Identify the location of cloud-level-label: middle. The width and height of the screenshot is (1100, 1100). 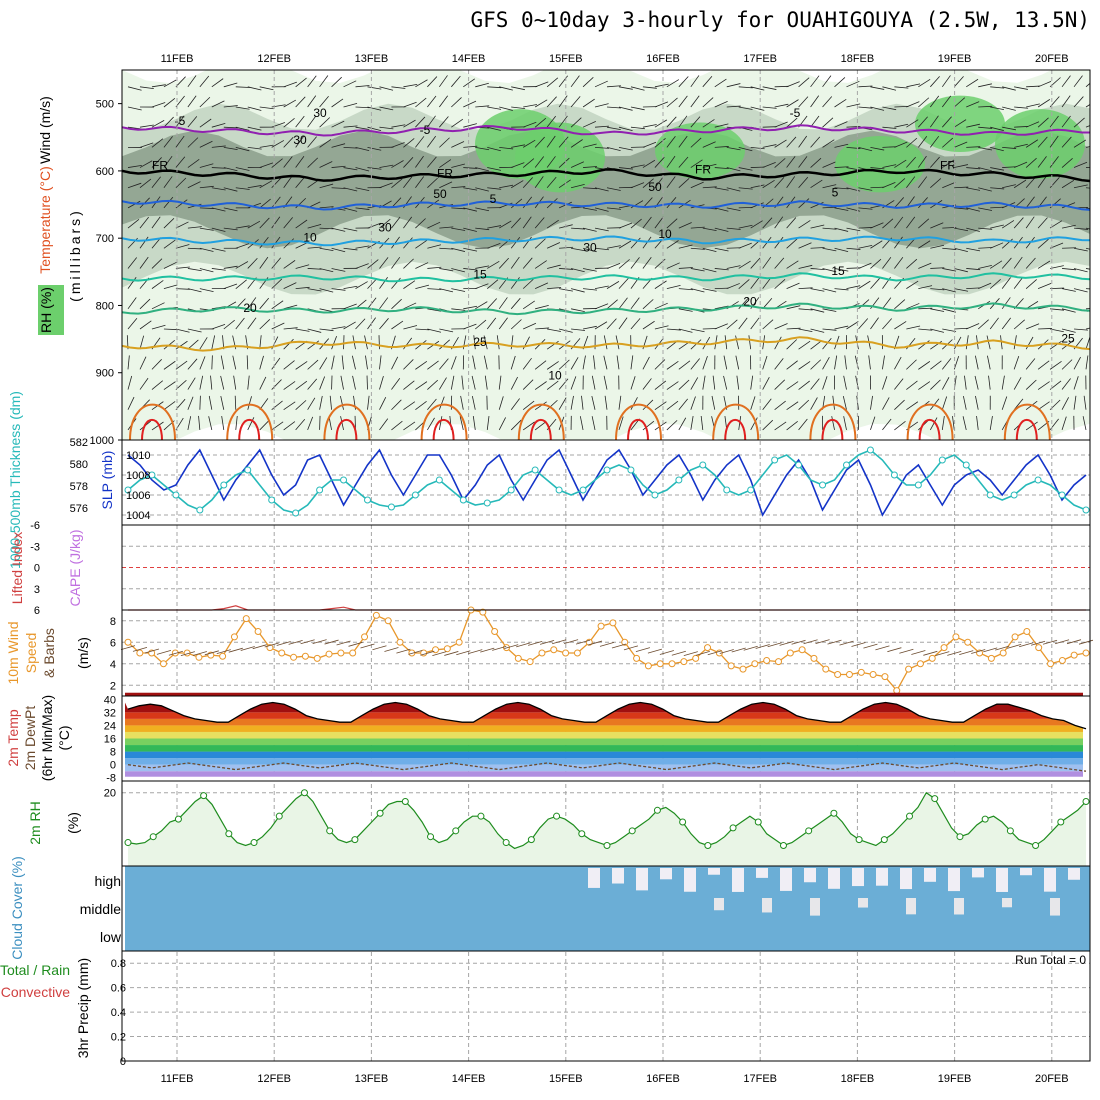
(100, 909).